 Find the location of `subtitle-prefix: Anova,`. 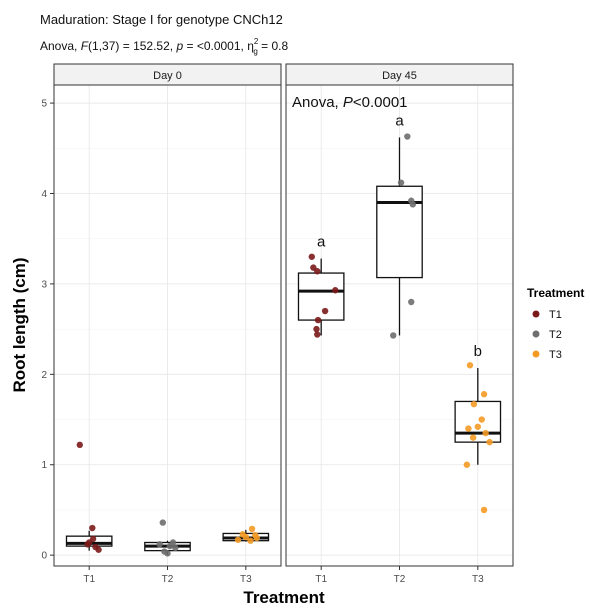

subtitle-prefix: Anova, is located at coordinates (60, 46).